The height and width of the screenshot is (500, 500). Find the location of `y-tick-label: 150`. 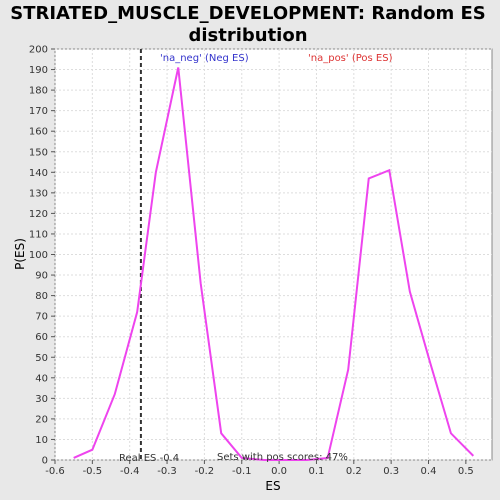

y-tick-label: 150 is located at coordinates (38, 152).